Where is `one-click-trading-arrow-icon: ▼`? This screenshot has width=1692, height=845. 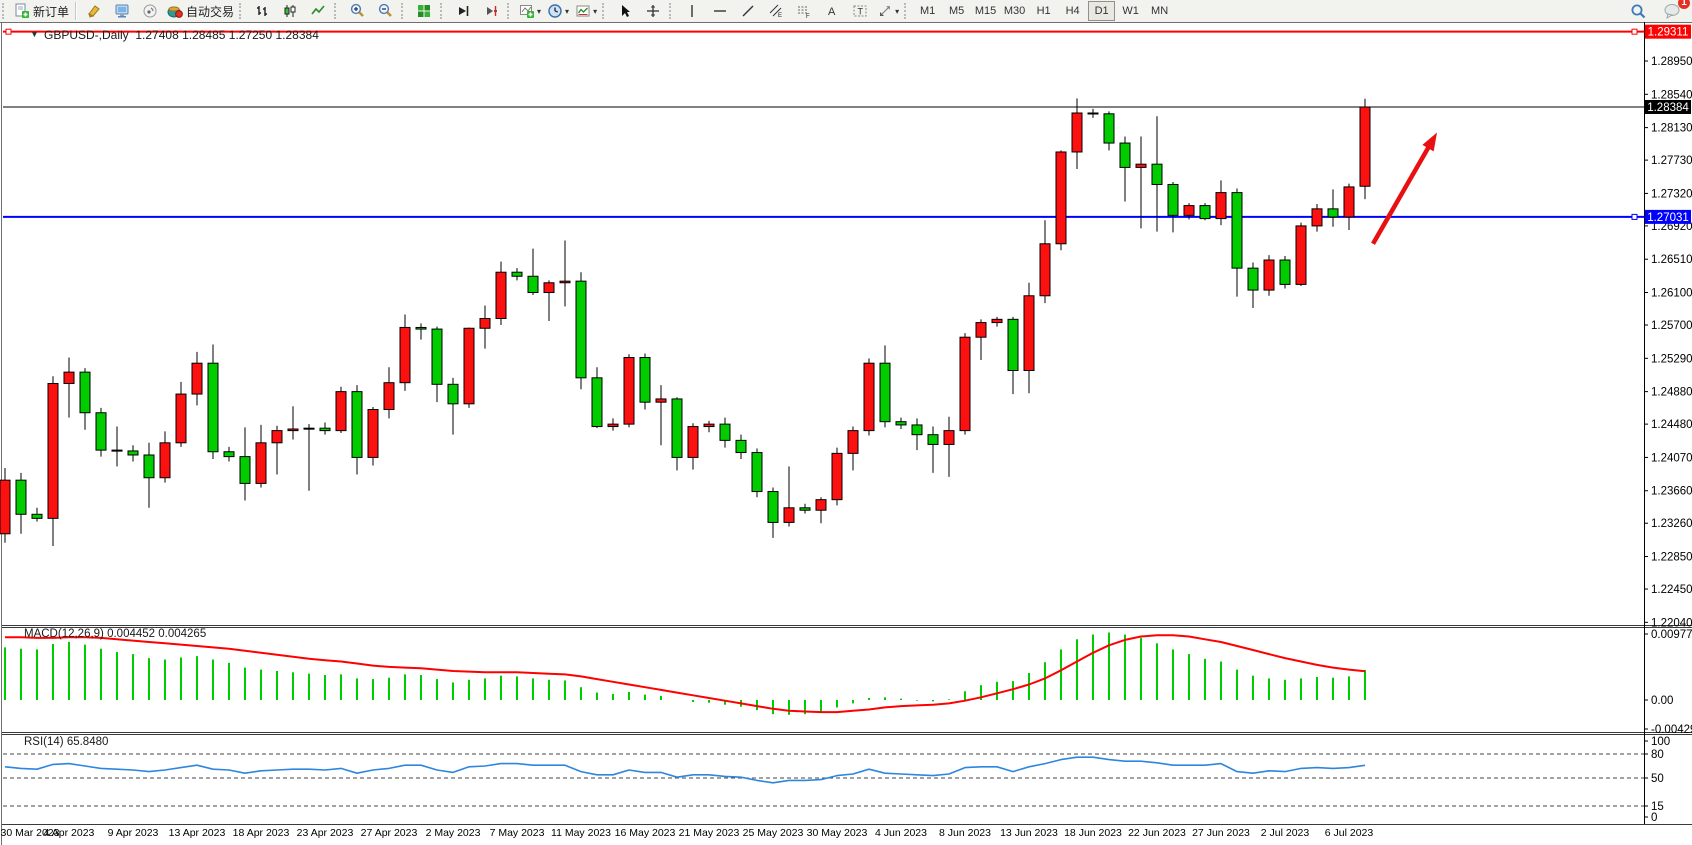
one-click-trading-arrow-icon: ▼ is located at coordinates (34, 34).